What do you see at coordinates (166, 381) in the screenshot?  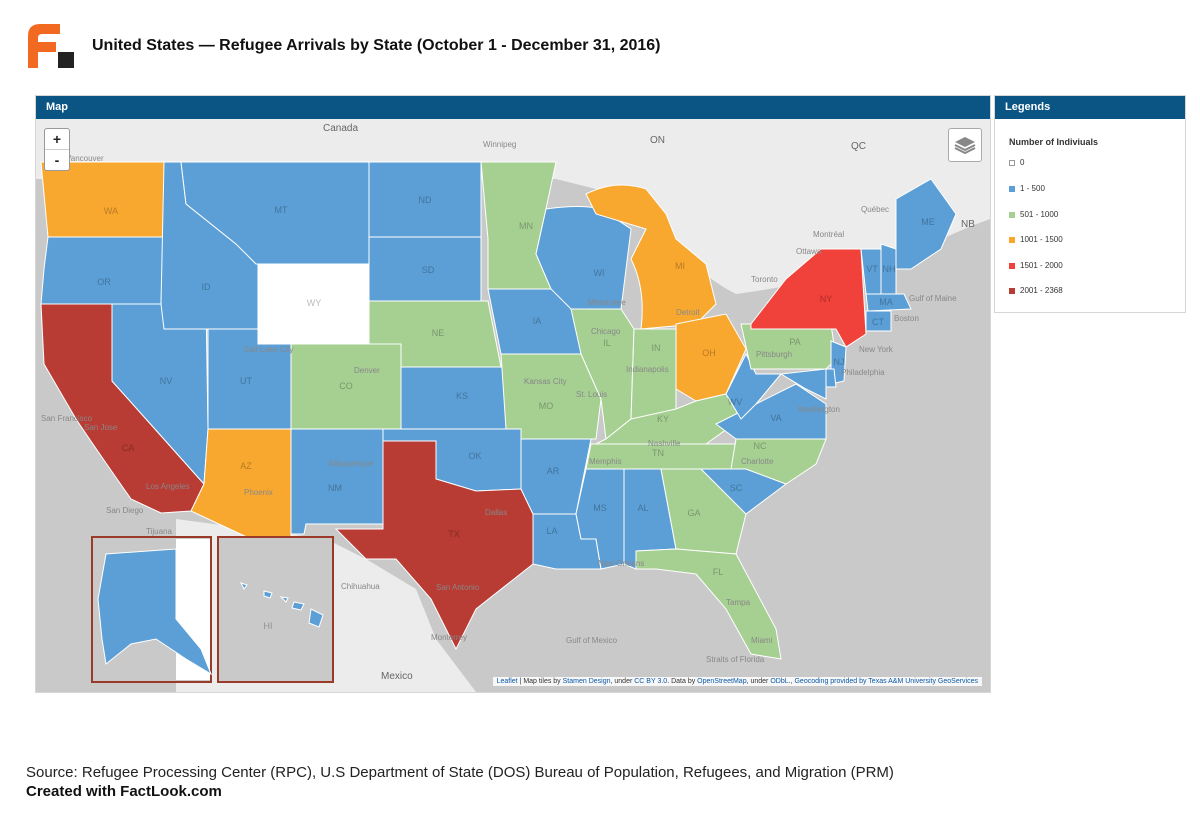 I see `svg-text: NV` at bounding box center [166, 381].